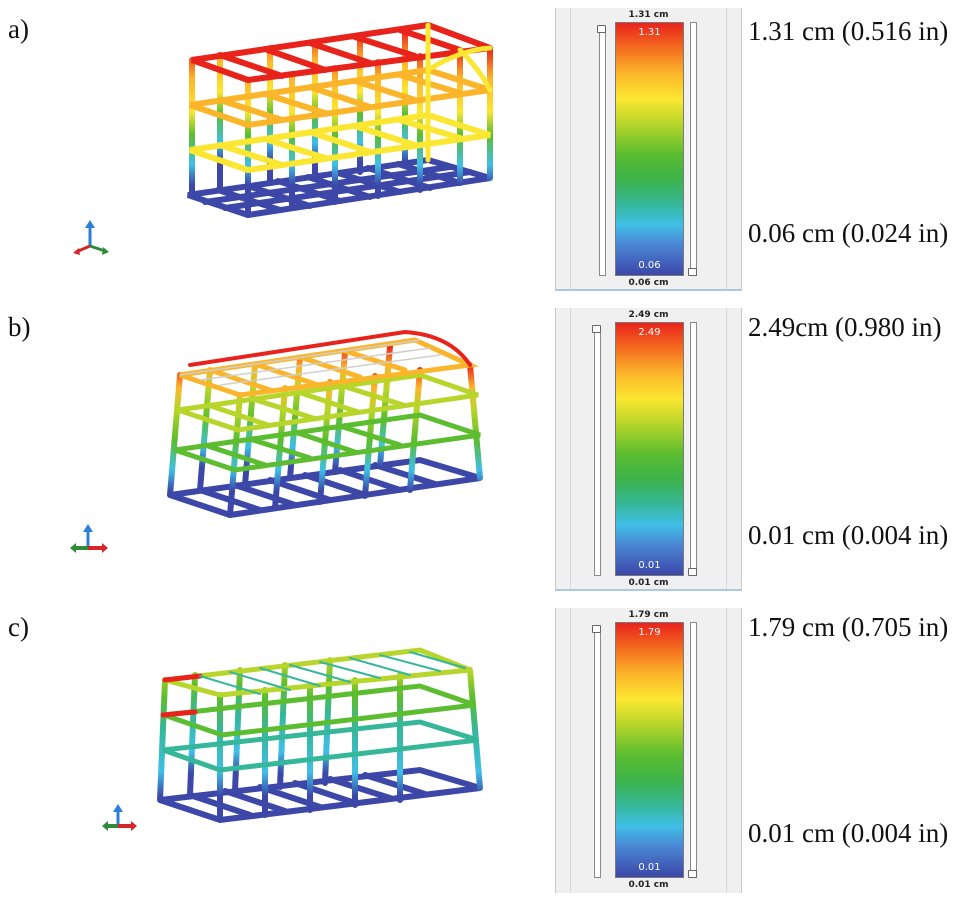  I want to click on panel-label: a), so click(18, 29).